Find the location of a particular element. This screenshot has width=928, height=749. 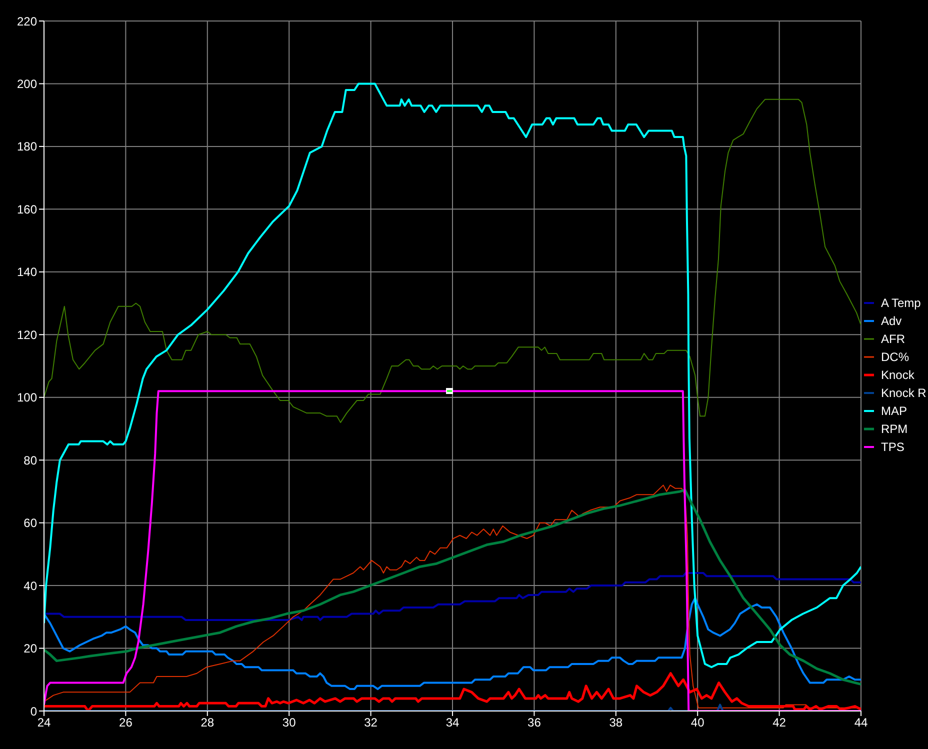

legend-label: MAP is located at coordinates (894, 411).